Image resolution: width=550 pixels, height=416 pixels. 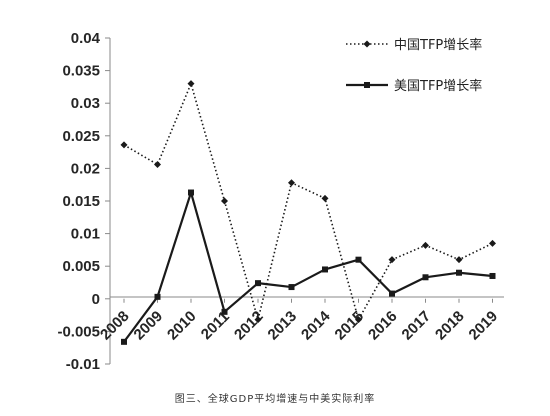 What do you see at coordinates (78, 331) in the screenshot?
I see `y-tick-label: -0.005` at bounding box center [78, 331].